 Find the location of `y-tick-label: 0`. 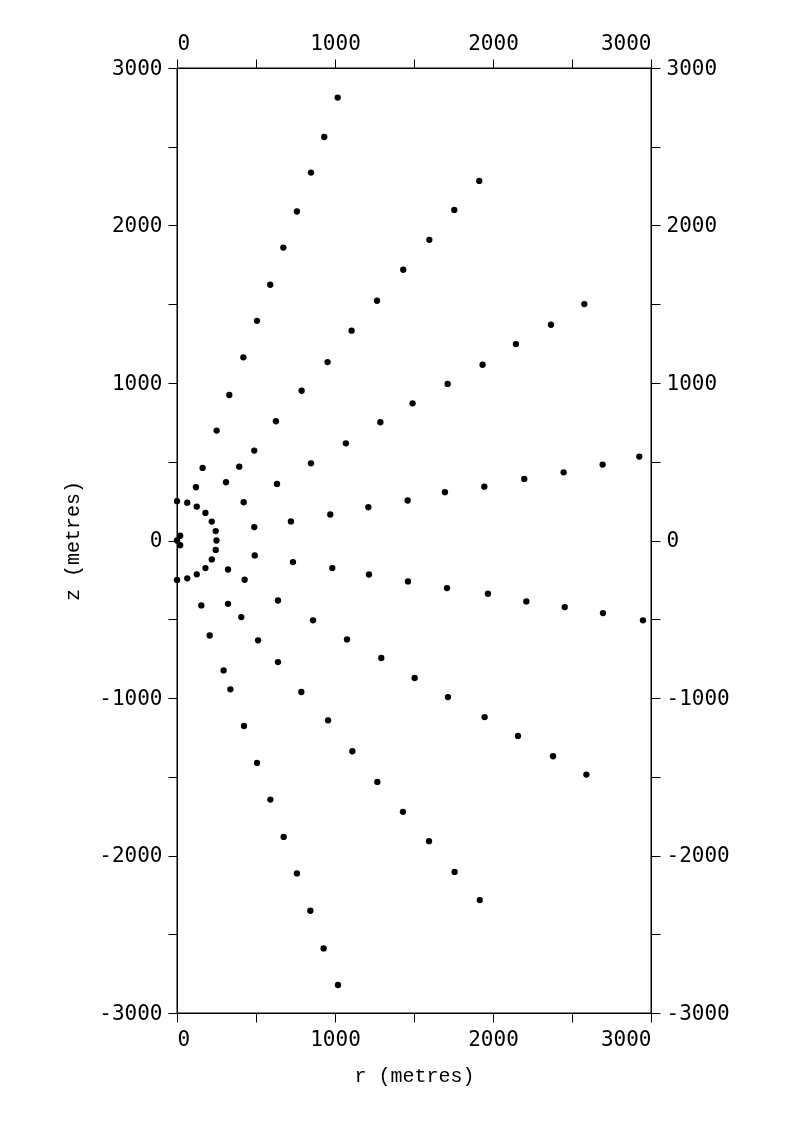

y-tick-label: 0 is located at coordinates (156, 540).